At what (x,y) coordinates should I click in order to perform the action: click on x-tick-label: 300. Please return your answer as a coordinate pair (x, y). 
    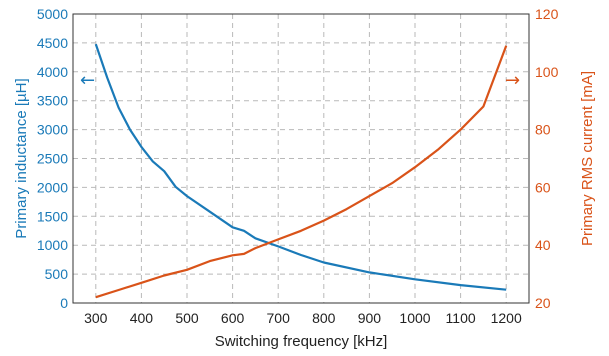
    Looking at the image, I should click on (96, 318).